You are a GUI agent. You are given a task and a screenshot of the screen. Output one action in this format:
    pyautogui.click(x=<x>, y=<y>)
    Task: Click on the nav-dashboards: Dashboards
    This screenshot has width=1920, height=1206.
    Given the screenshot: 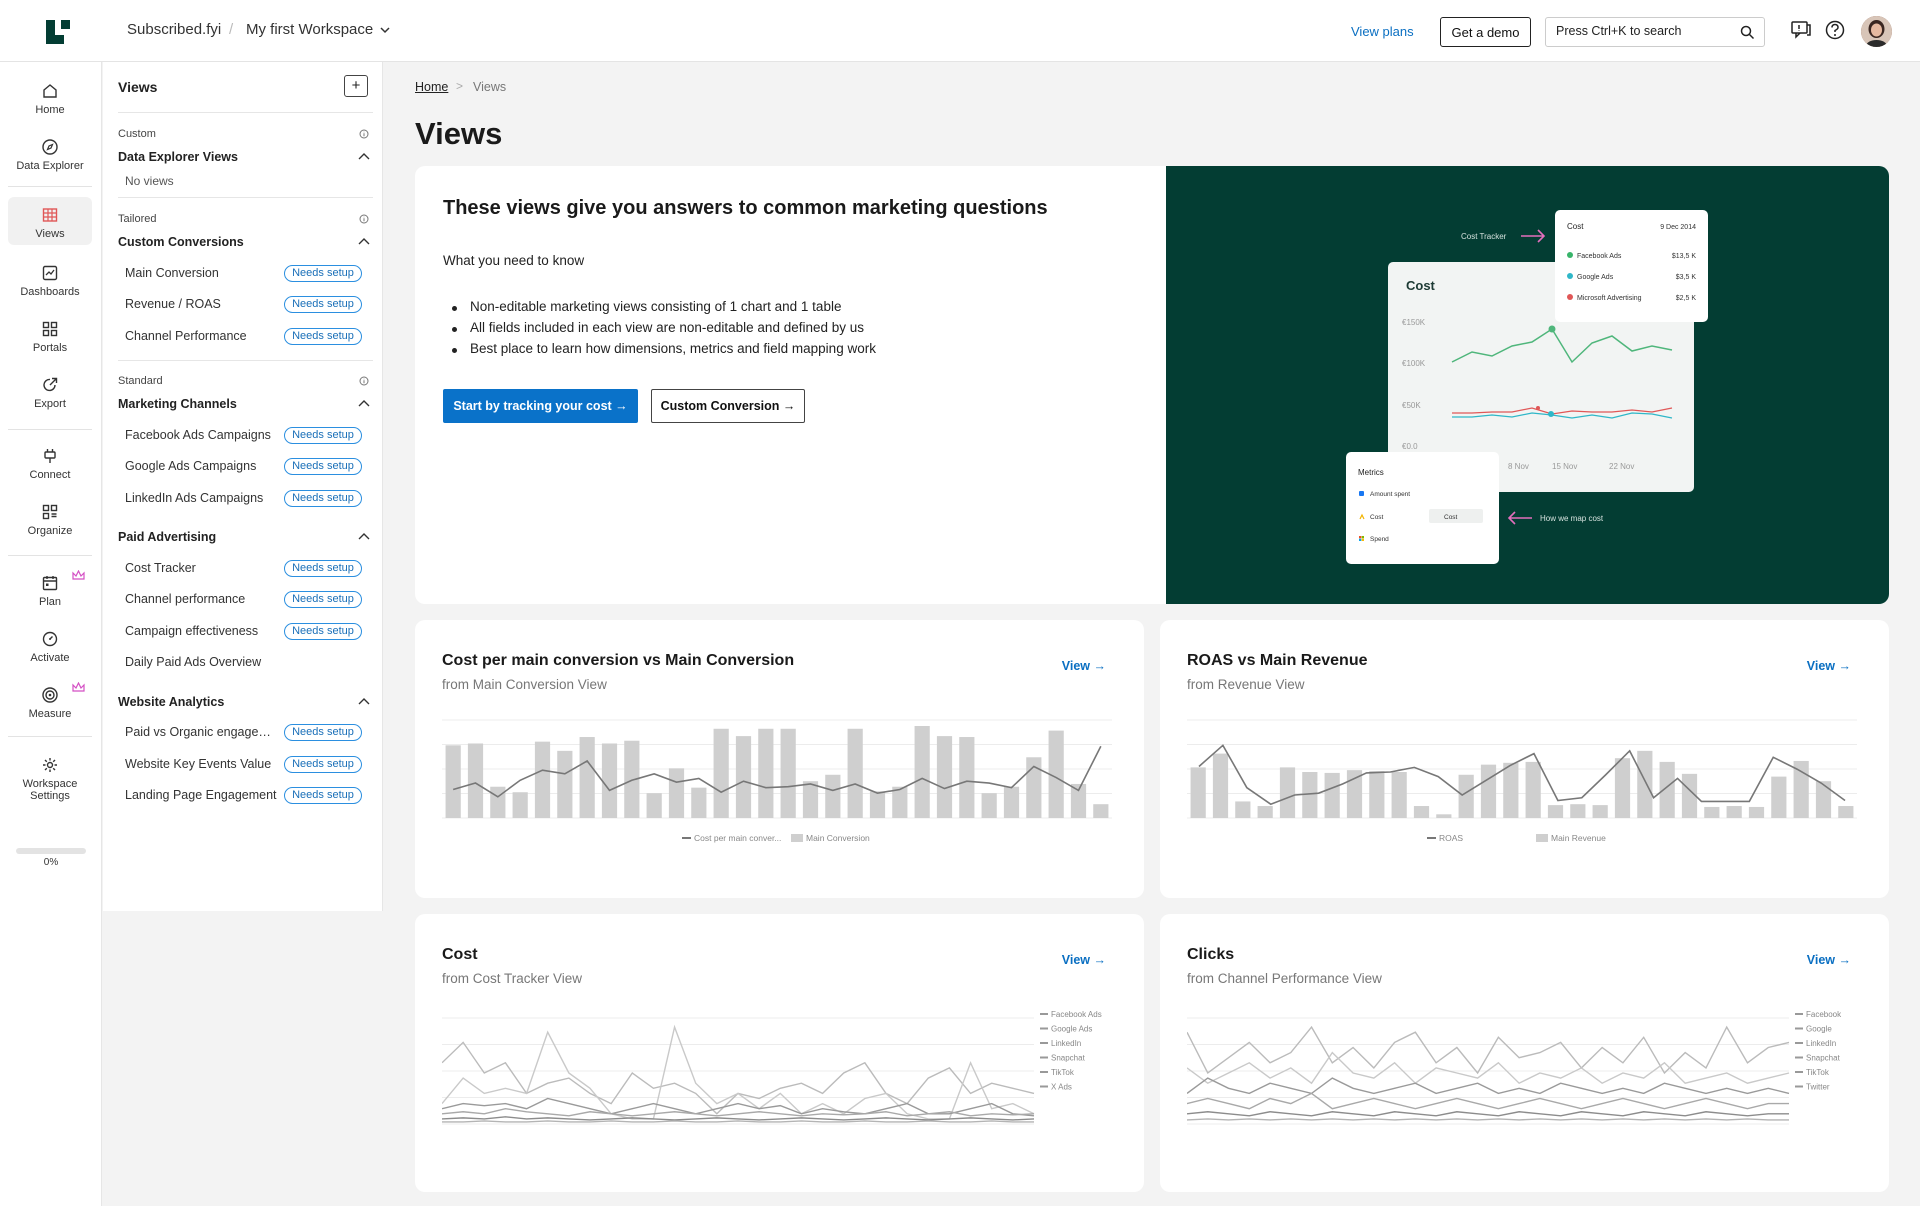 What is the action you would take?
    pyautogui.click(x=50, y=283)
    